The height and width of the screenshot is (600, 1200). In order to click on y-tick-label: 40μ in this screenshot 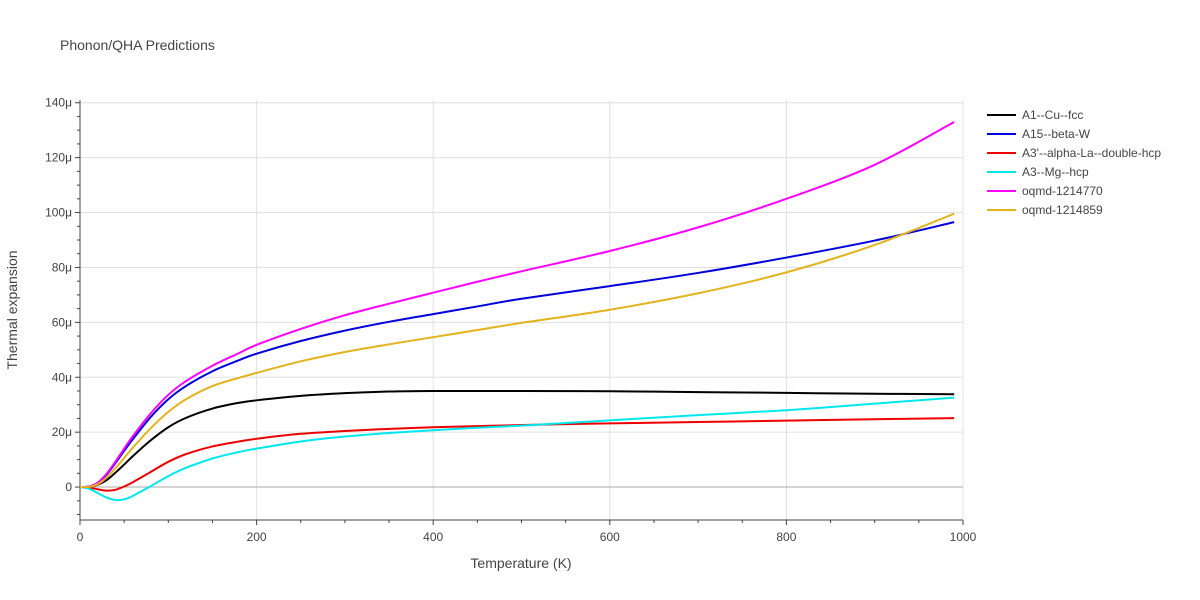, I will do `click(62, 377)`.